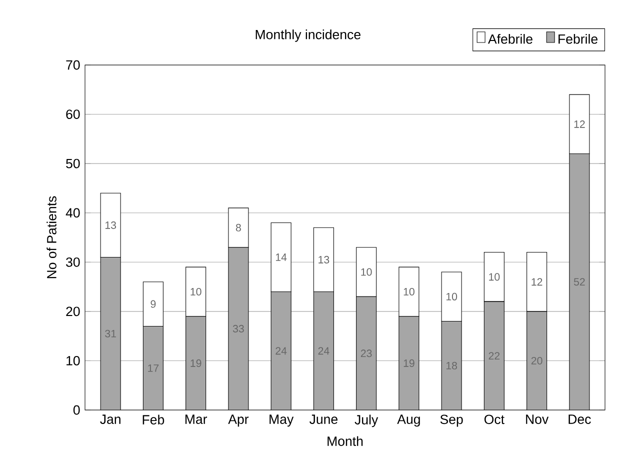  Describe the element at coordinates (494, 356) in the screenshot. I see `data-label: 22` at that location.